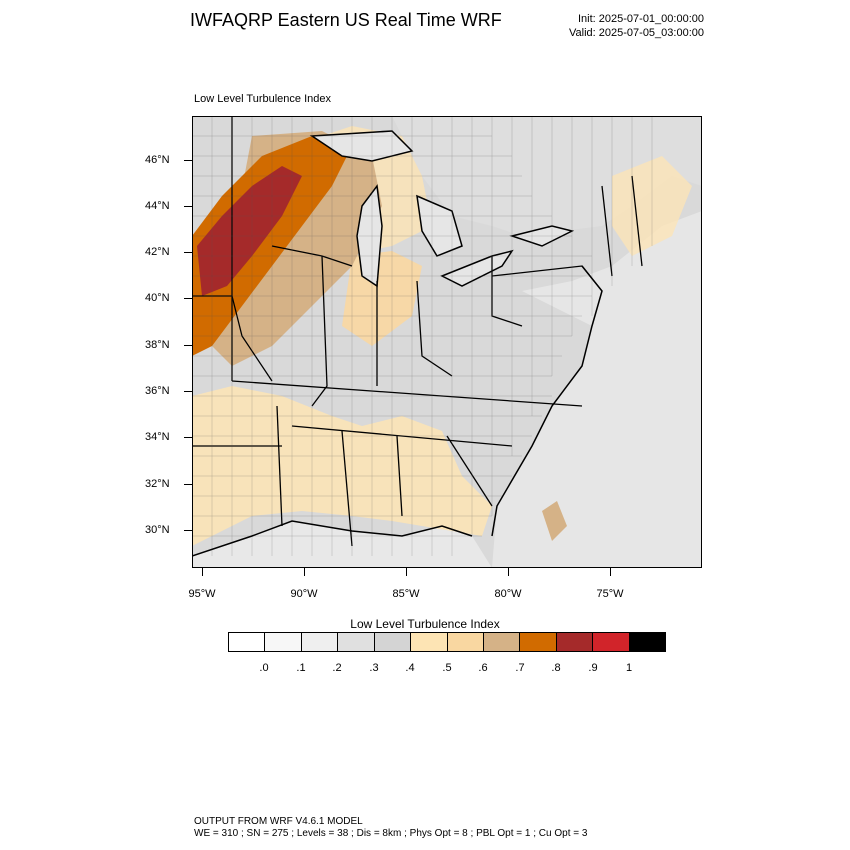 The height and width of the screenshot is (850, 850). I want to click on colorbar, so click(447, 642).